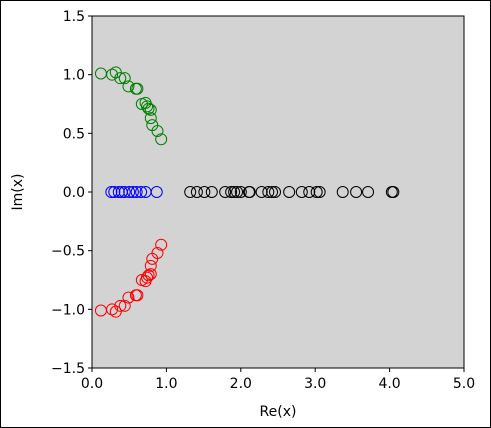 The image size is (491, 428). What do you see at coordinates (68, 369) in the screenshot?
I see `y-tick-label: −1.5` at bounding box center [68, 369].